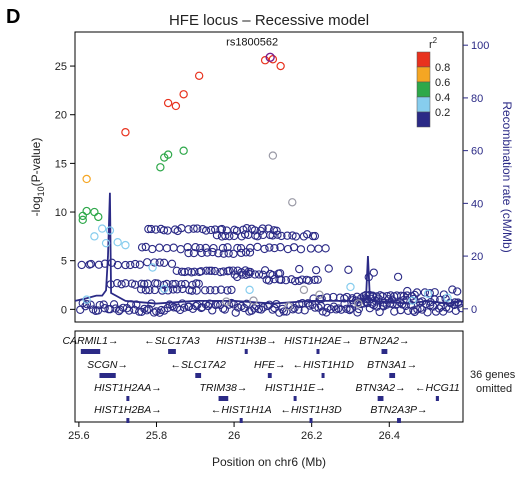 This screenshot has width=520, height=480. What do you see at coordinates (318, 344) in the screenshot?
I see `gene-hist1h2ae: HIST1H2AE→` at bounding box center [318, 344].